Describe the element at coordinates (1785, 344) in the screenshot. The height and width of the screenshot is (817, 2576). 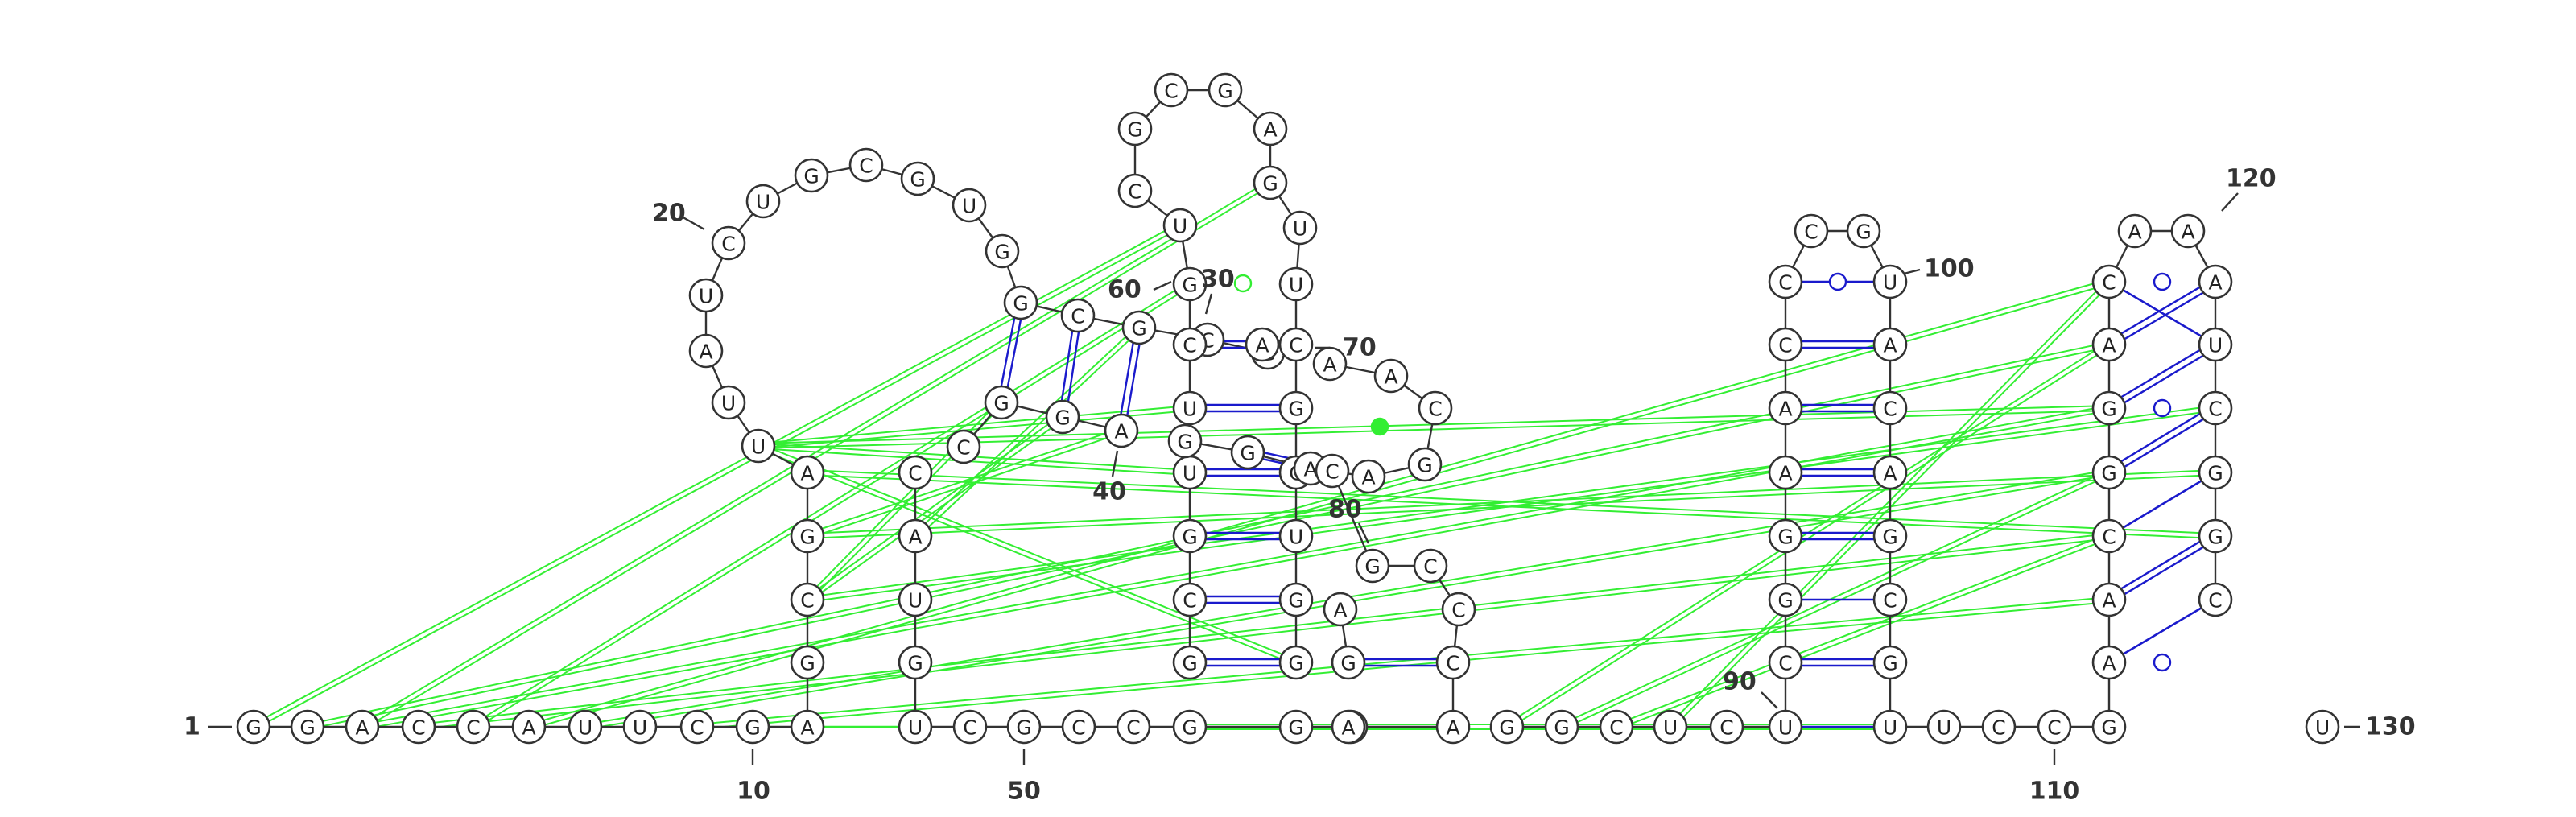
I see `nucleotide-99: C` at that location.